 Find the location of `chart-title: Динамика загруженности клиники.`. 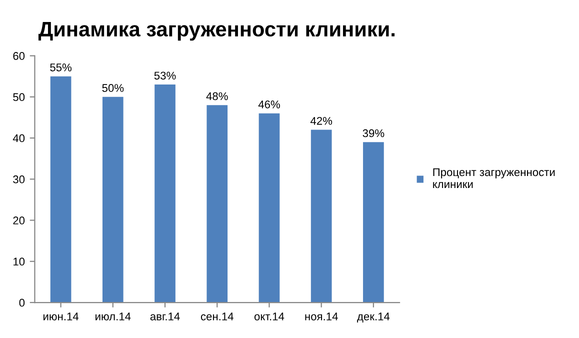

chart-title: Динамика загруженности клиники. is located at coordinates (216, 31).